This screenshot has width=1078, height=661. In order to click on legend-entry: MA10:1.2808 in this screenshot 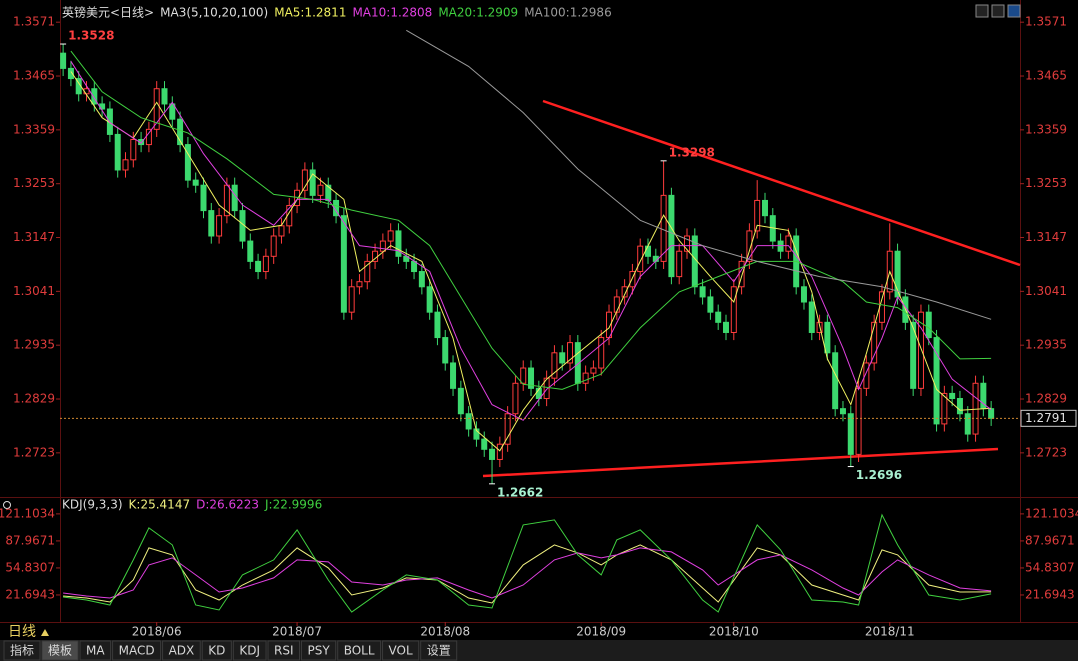, I will do `click(392, 13)`.